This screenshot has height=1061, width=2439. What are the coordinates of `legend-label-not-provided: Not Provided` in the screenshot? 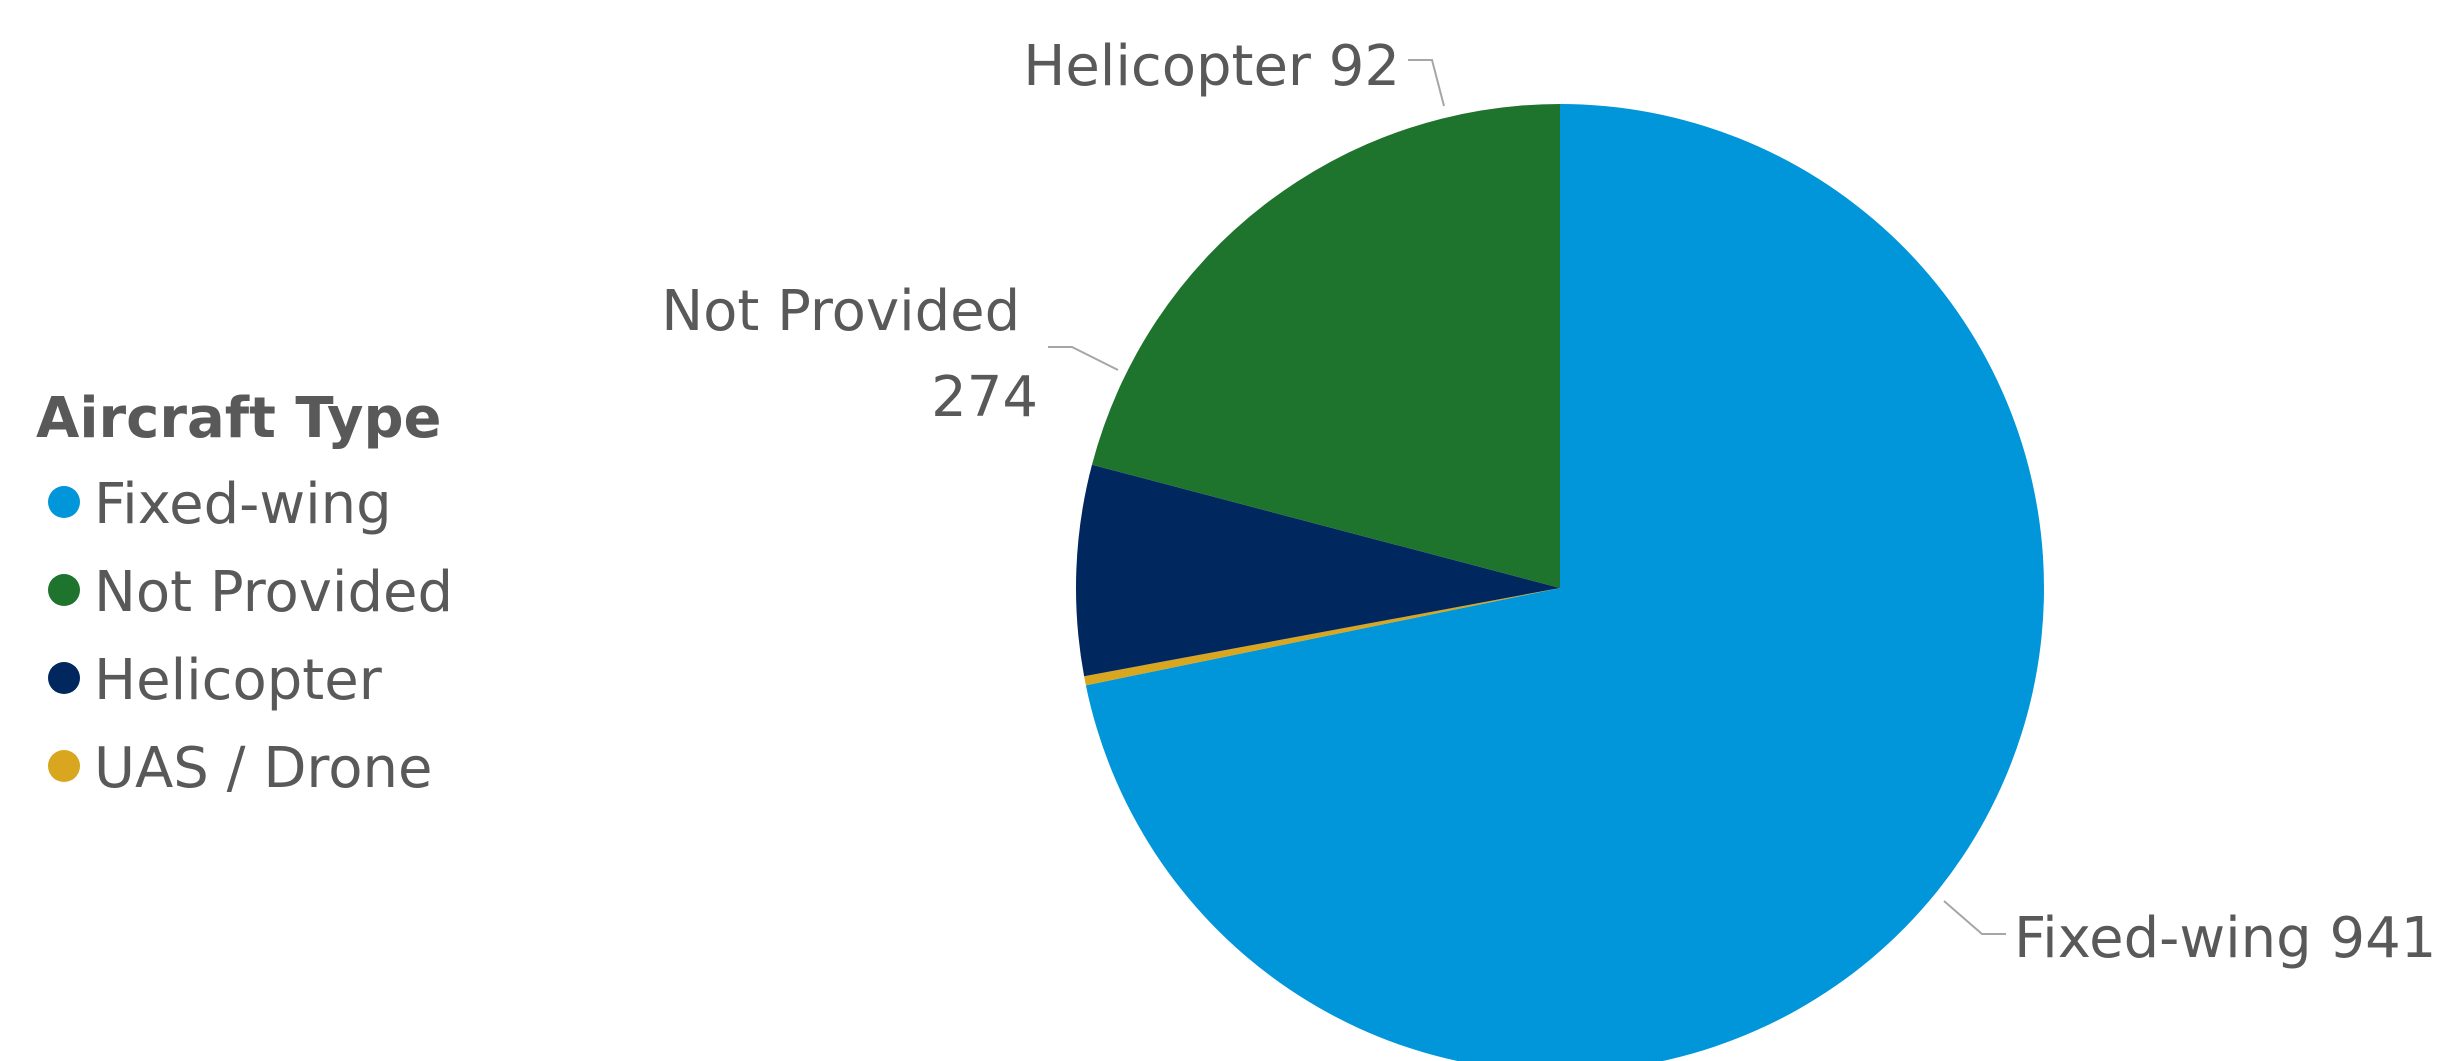 It's located at (273, 592).